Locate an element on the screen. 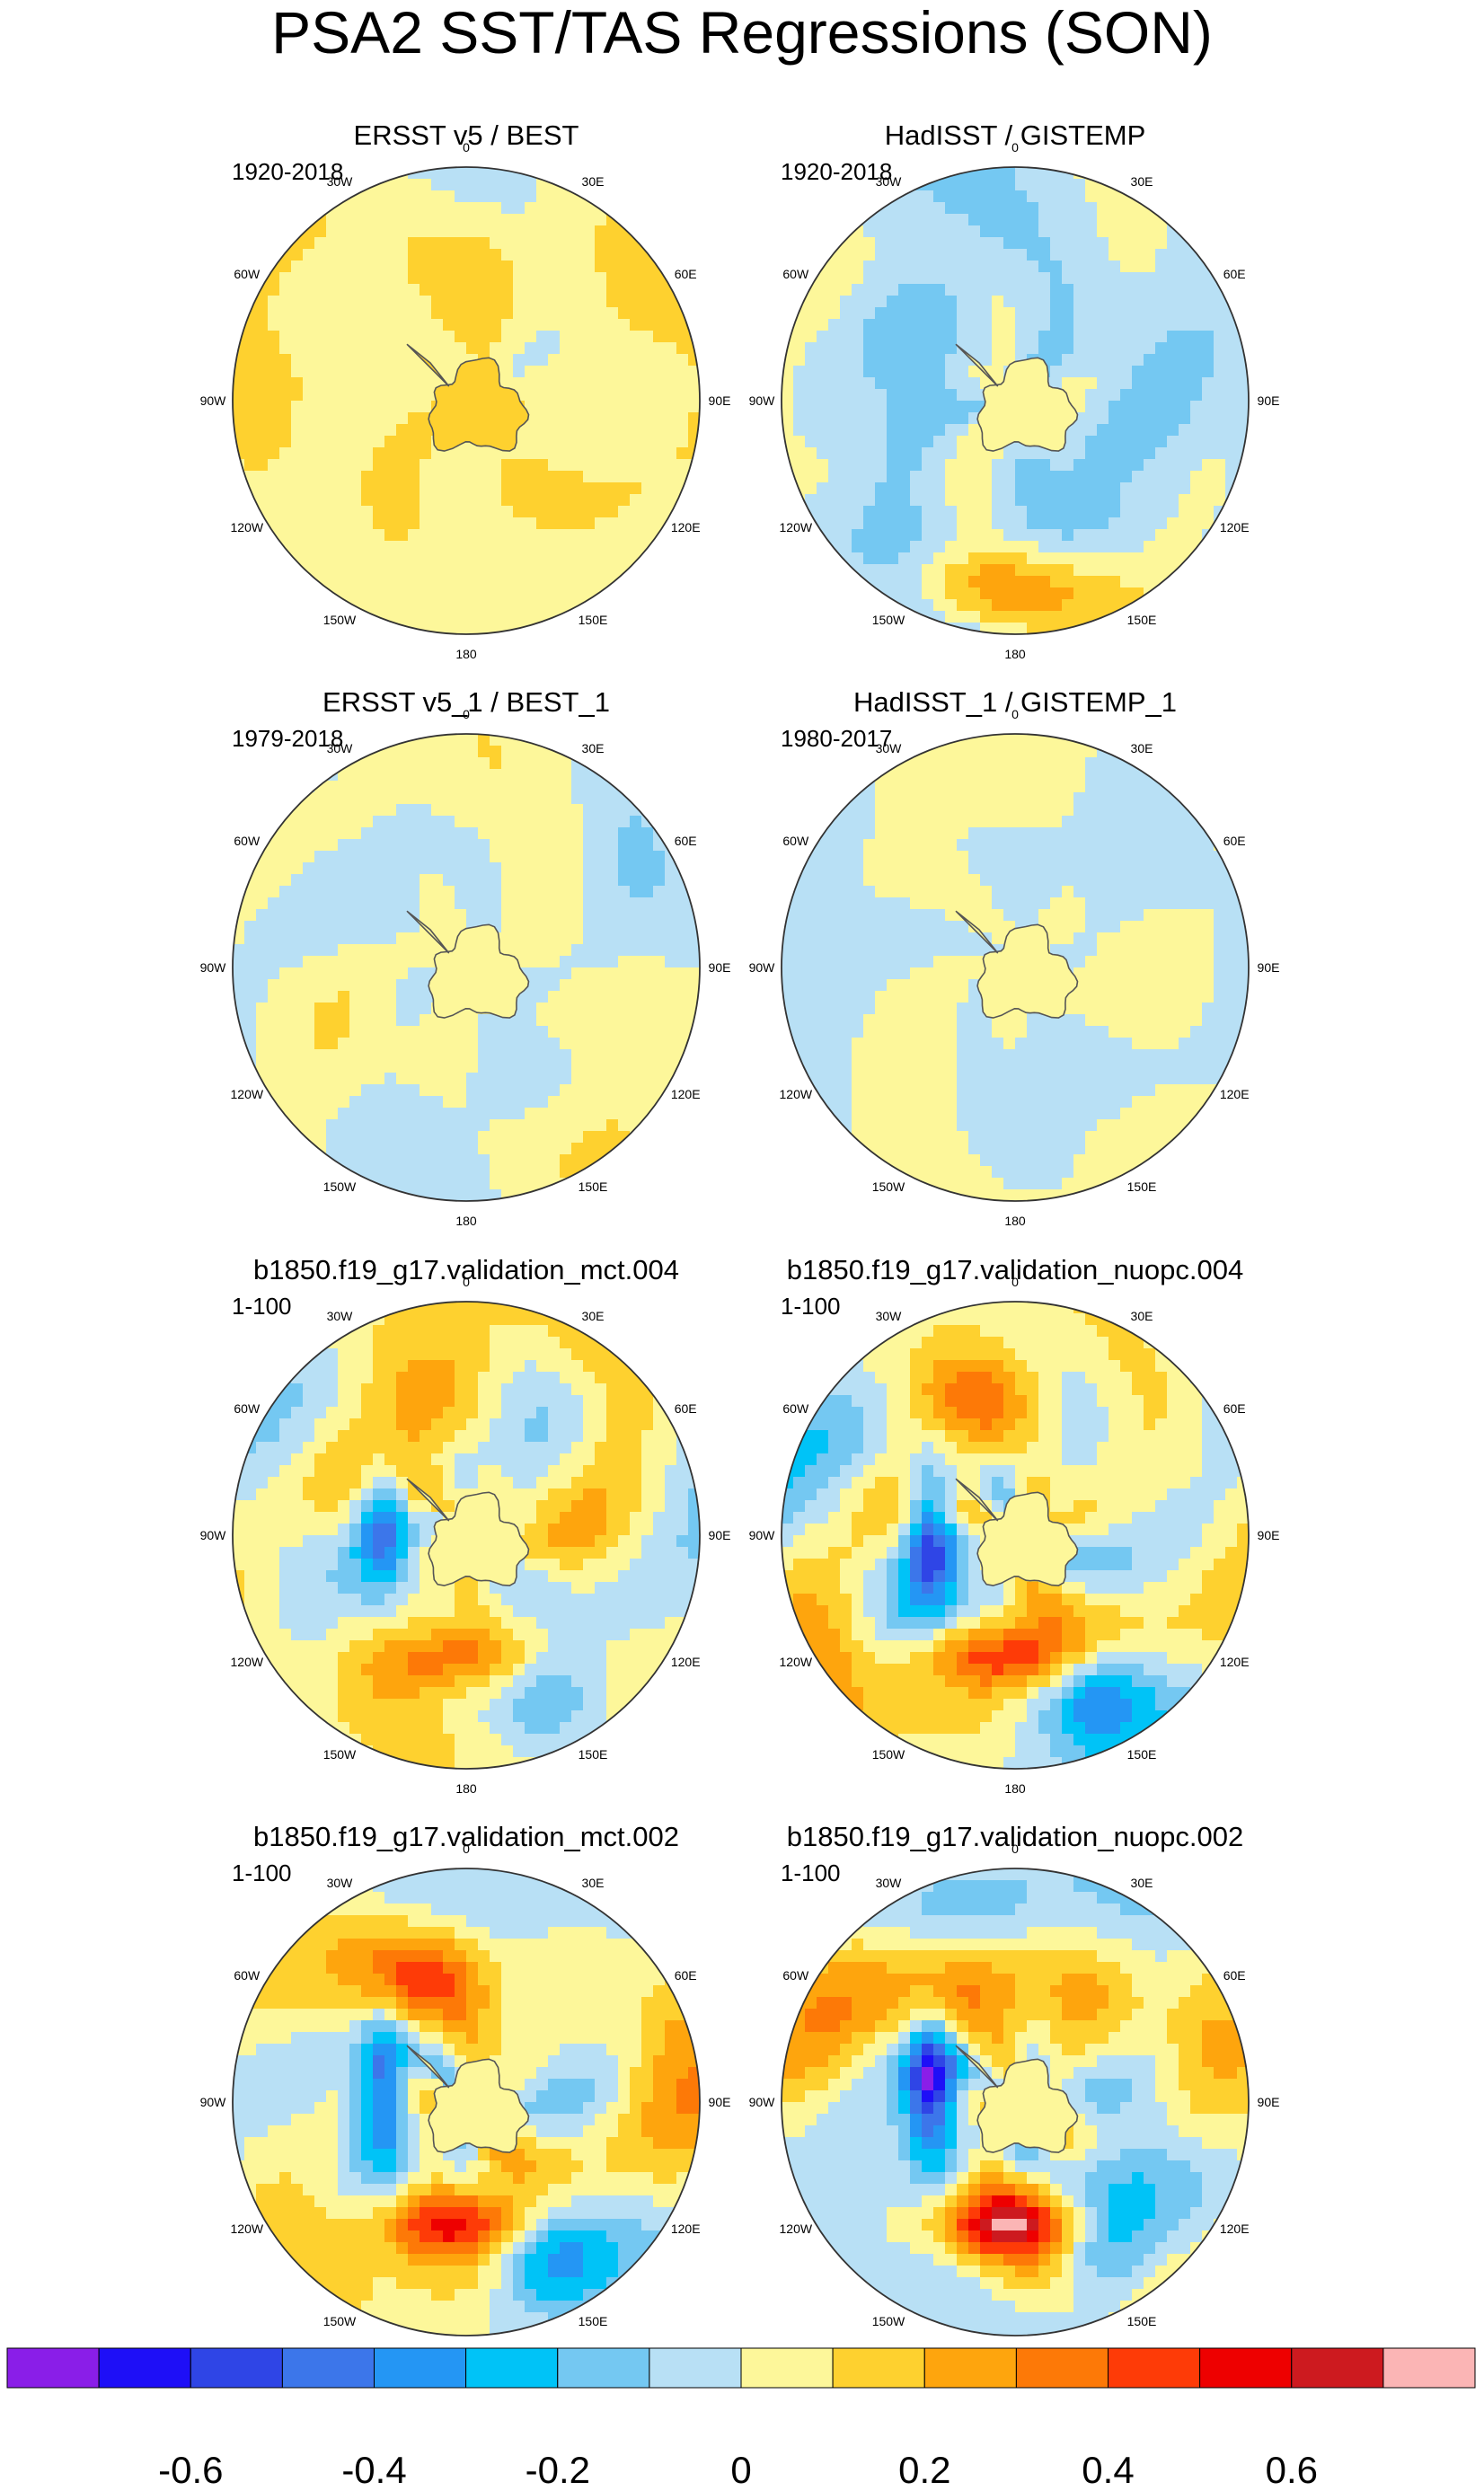 The width and height of the screenshot is (1484, 2491). colorbar-label: 0.6 is located at coordinates (1292, 2470).